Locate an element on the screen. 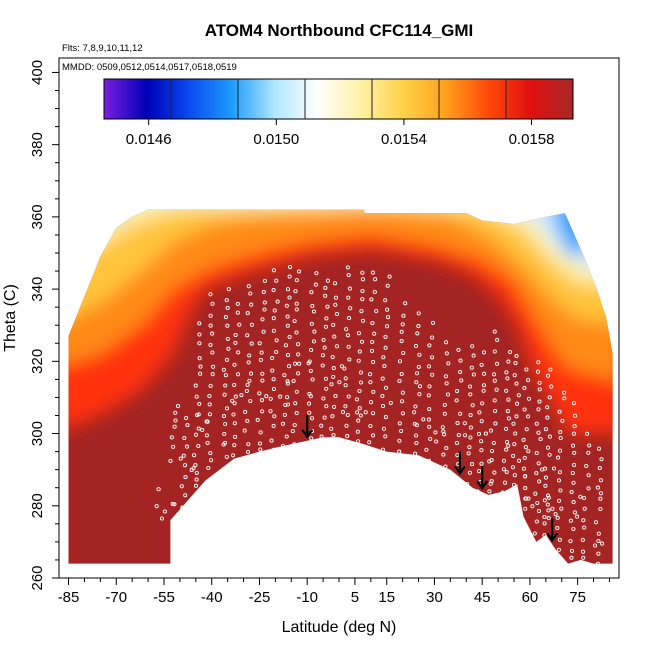  y-tick-label: 260 is located at coordinates (37, 577).